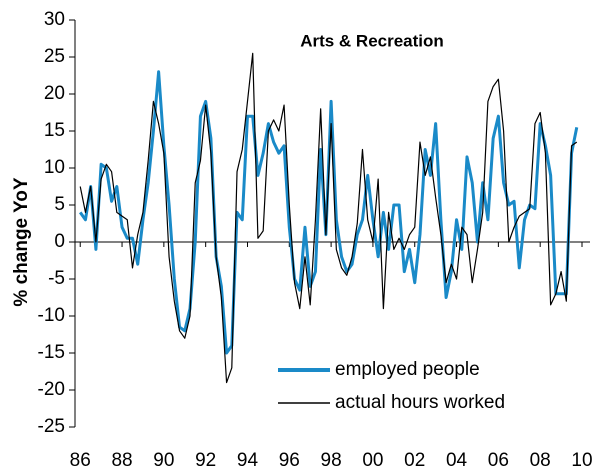  What do you see at coordinates (248, 460) in the screenshot?
I see `x-tick-label: 94` at bounding box center [248, 460].